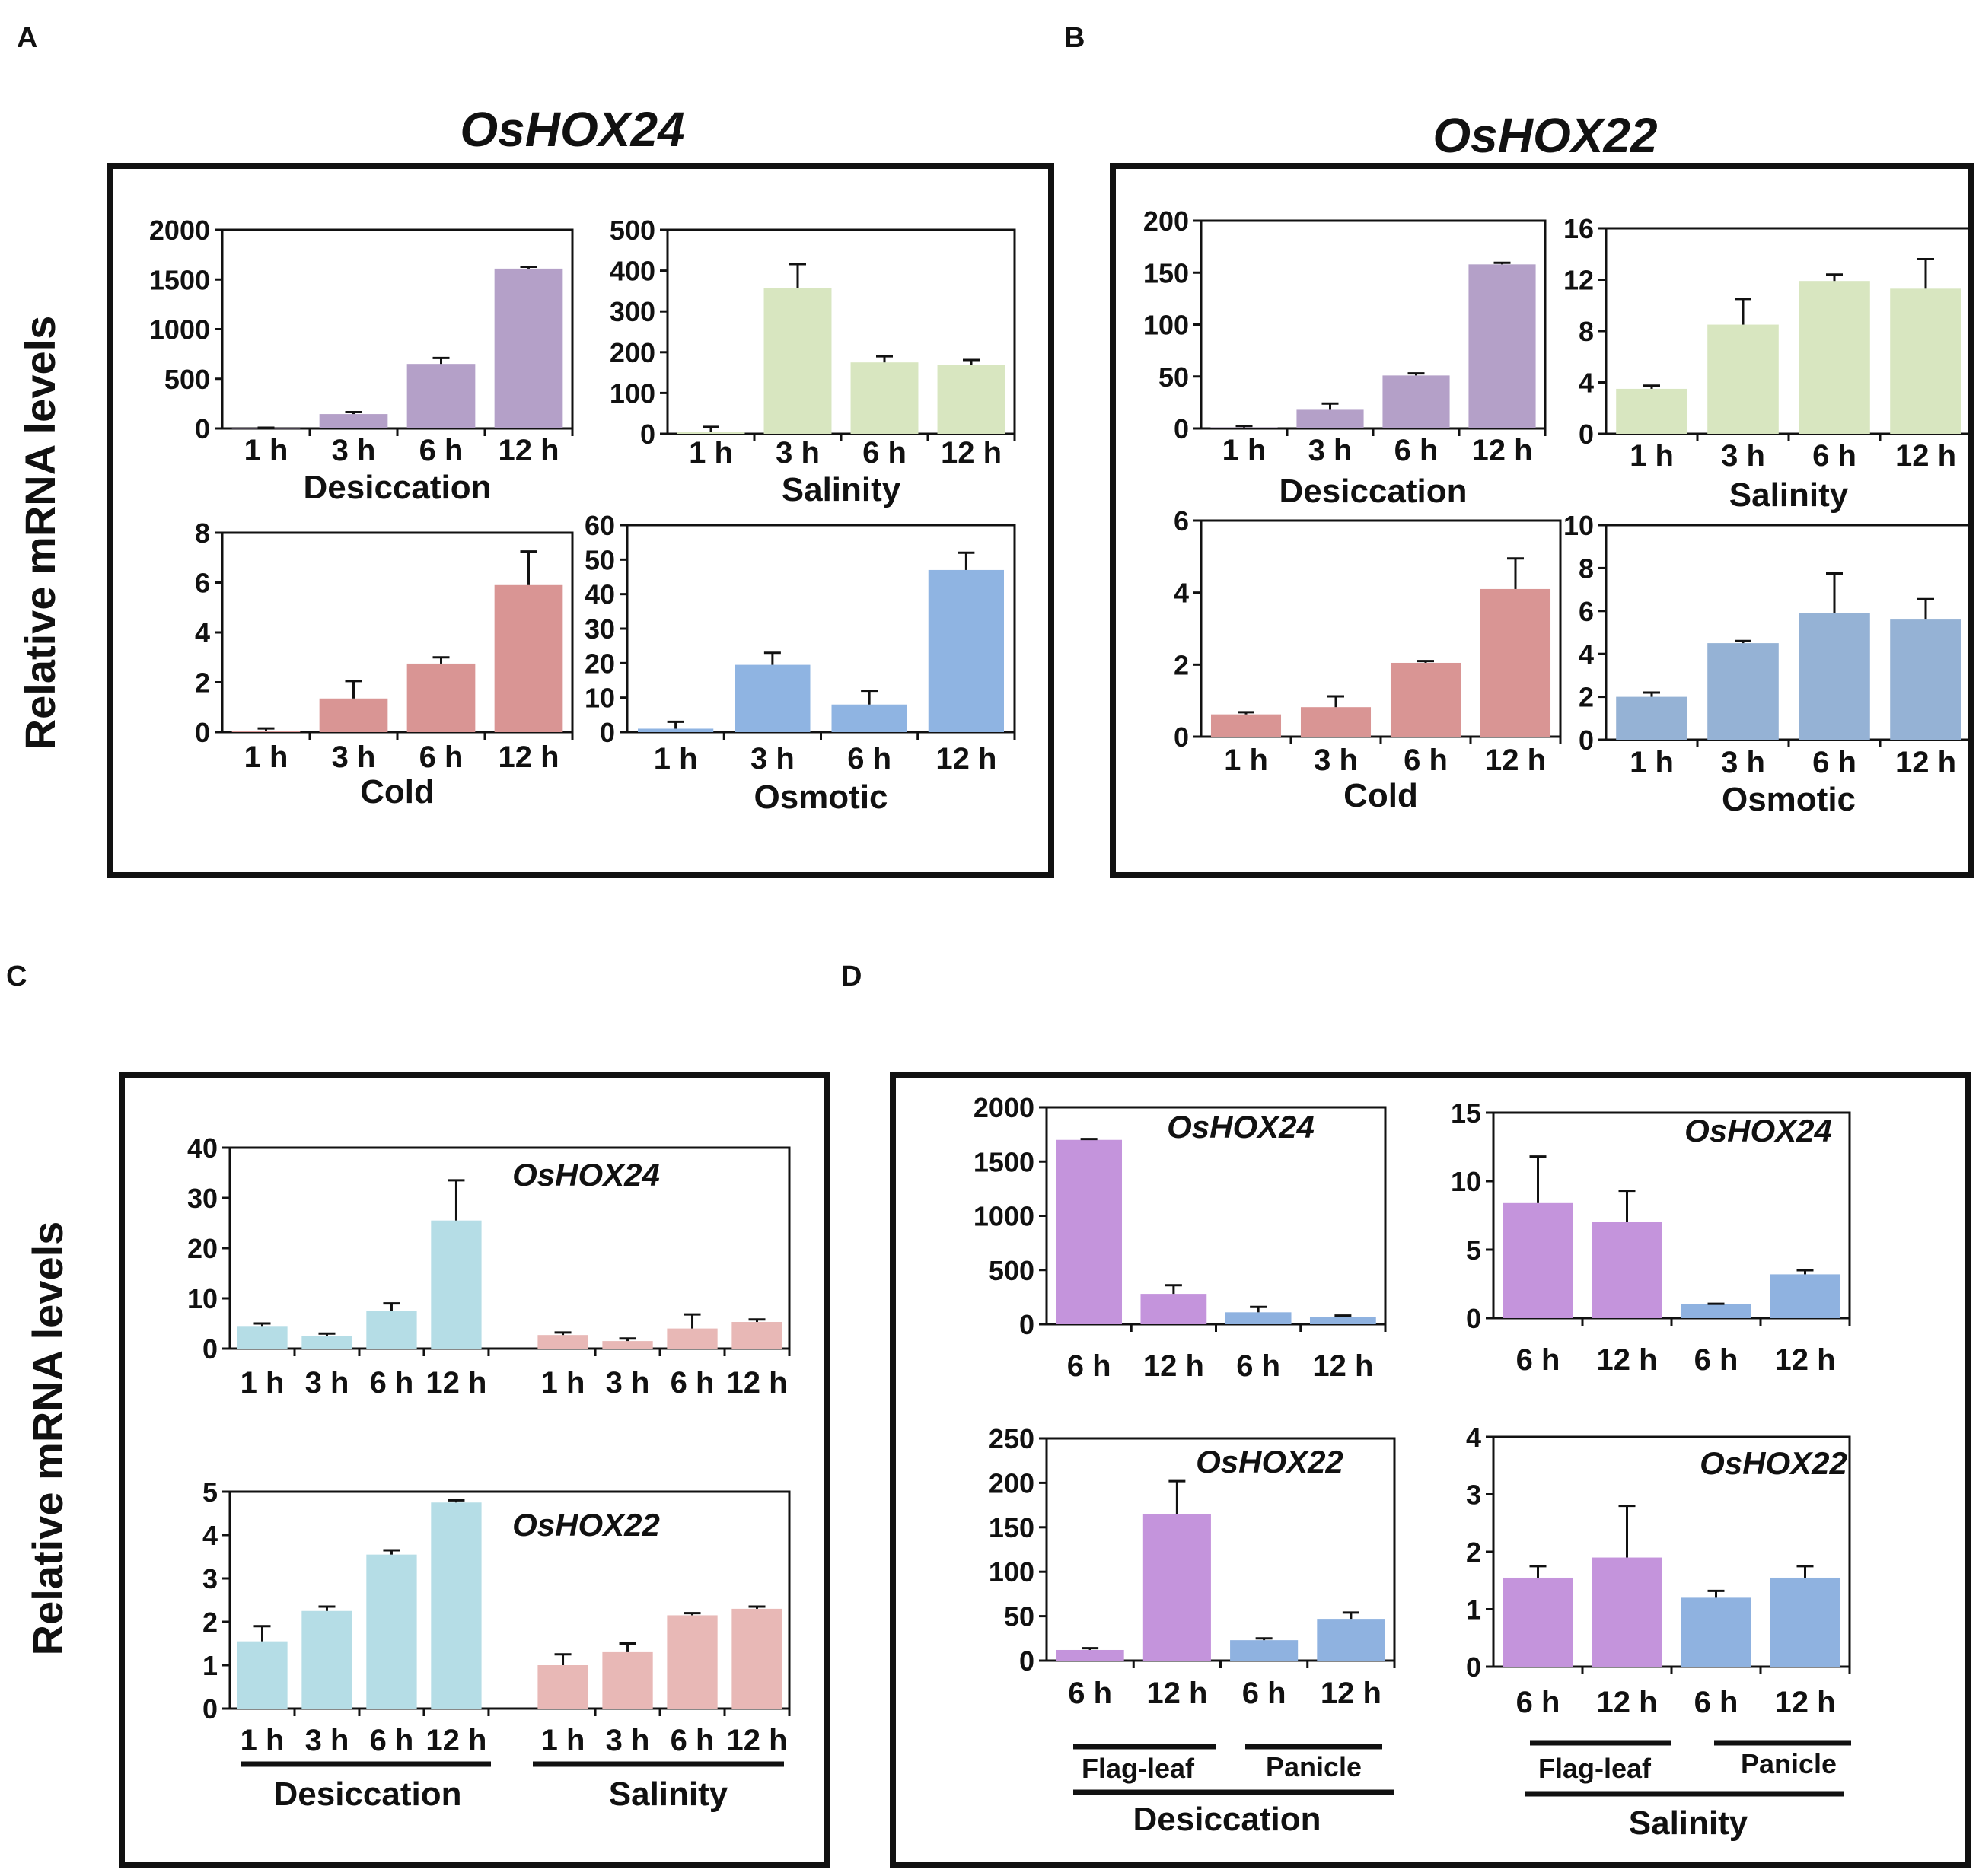  I want to click on panel-letter-a: A, so click(27, 38).